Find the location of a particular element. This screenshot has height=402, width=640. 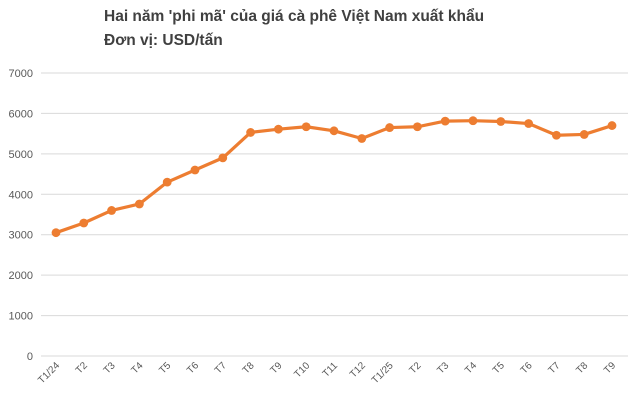

y-axis-label: 3000 is located at coordinates (21, 236).